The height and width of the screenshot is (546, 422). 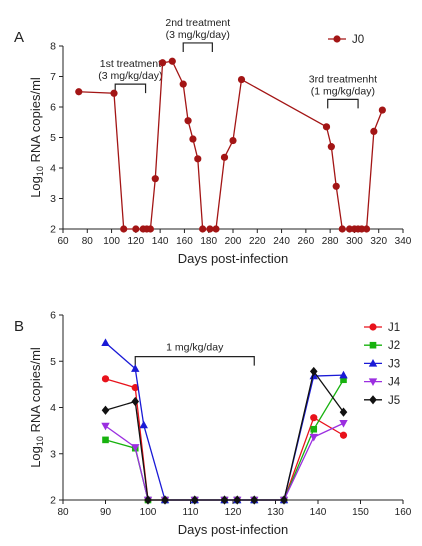 I want to click on treatment-annotation: 1 mg/kg/day, so click(x=194, y=354).